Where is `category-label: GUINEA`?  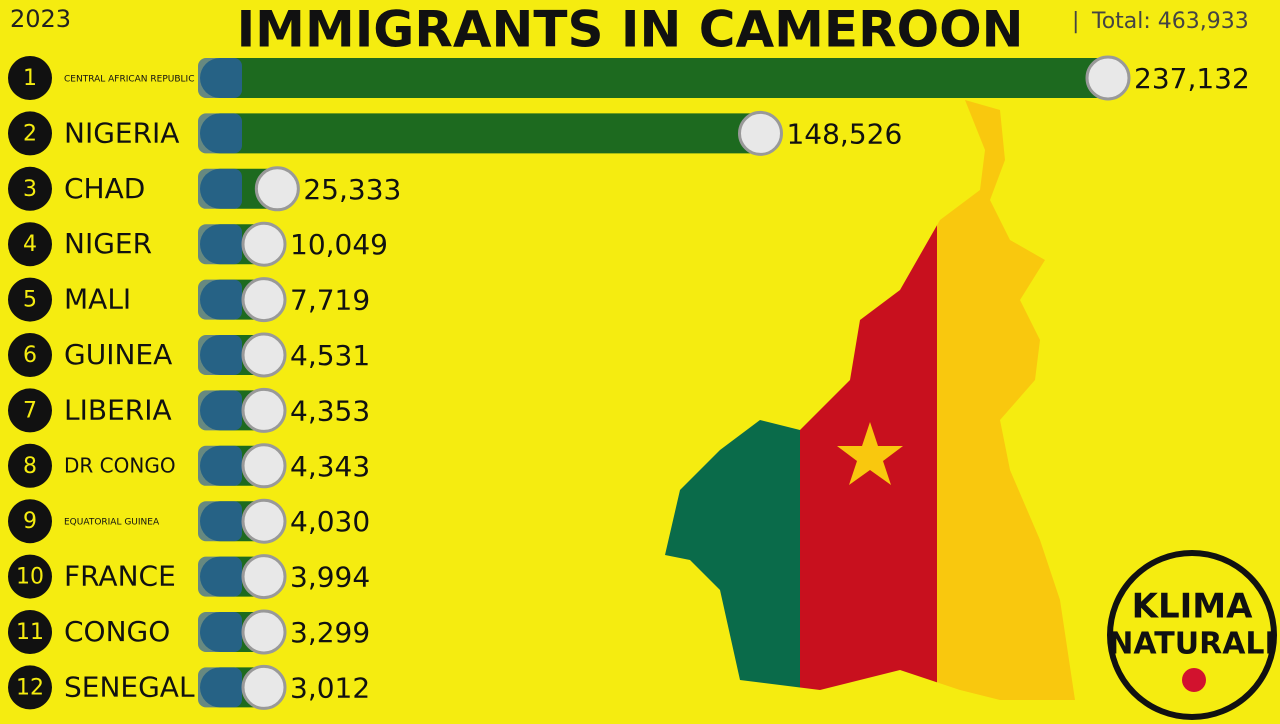
category-label: GUINEA is located at coordinates (118, 354).